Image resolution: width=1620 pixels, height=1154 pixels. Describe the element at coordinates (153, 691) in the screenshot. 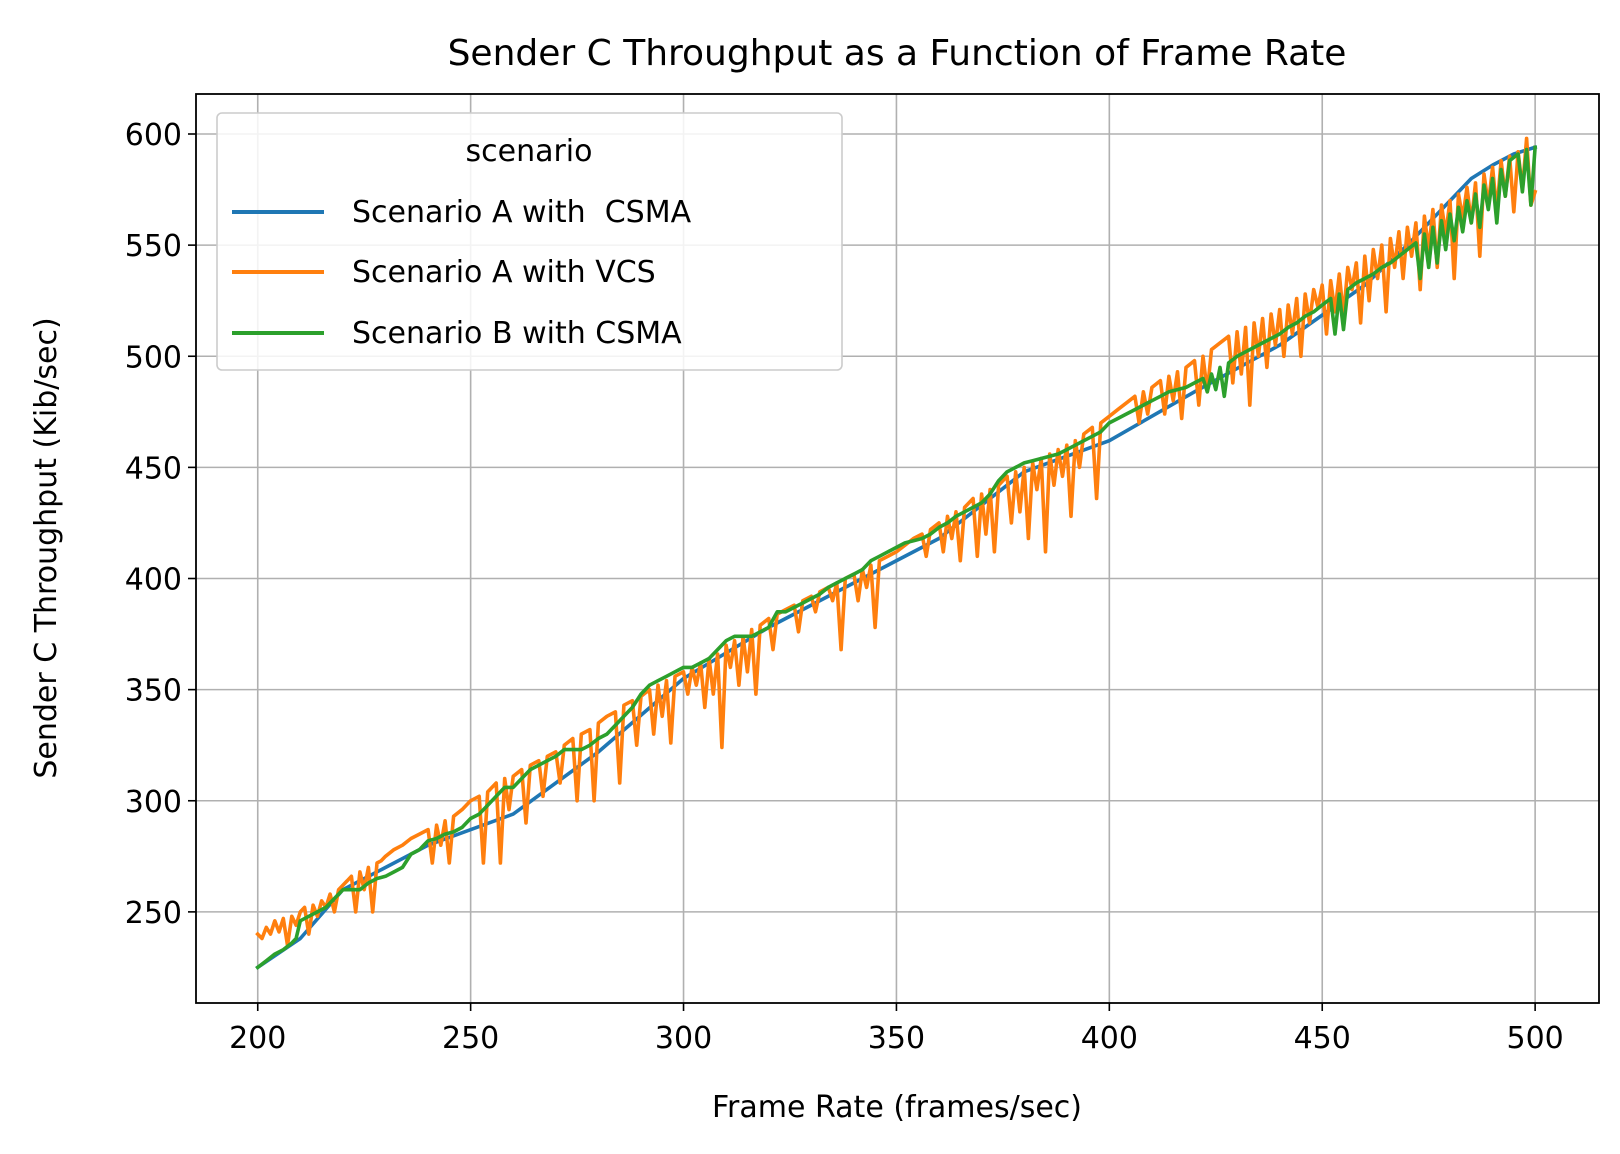

I see `y-tick-label: 350` at that location.